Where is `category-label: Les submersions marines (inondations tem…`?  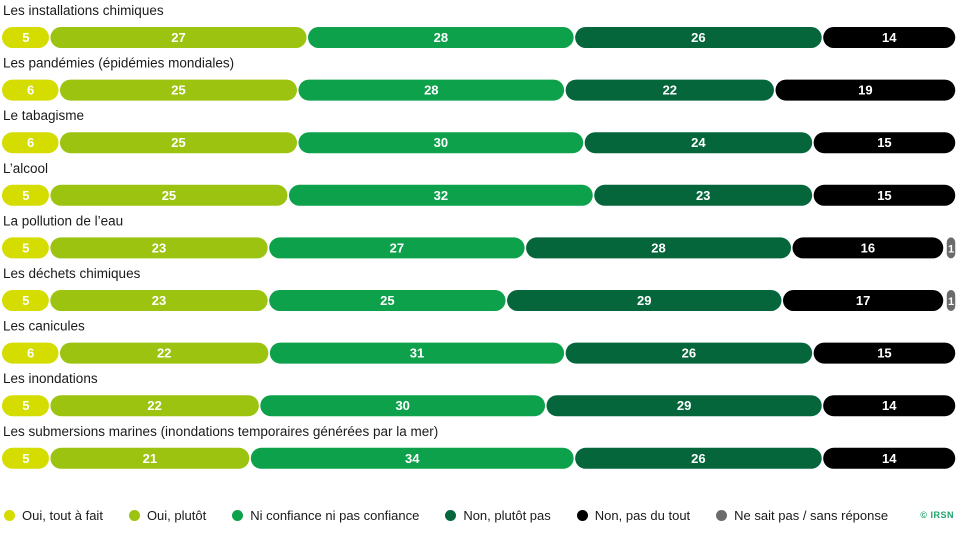 category-label: Les submersions marines (inondations tem… is located at coordinates (220, 431).